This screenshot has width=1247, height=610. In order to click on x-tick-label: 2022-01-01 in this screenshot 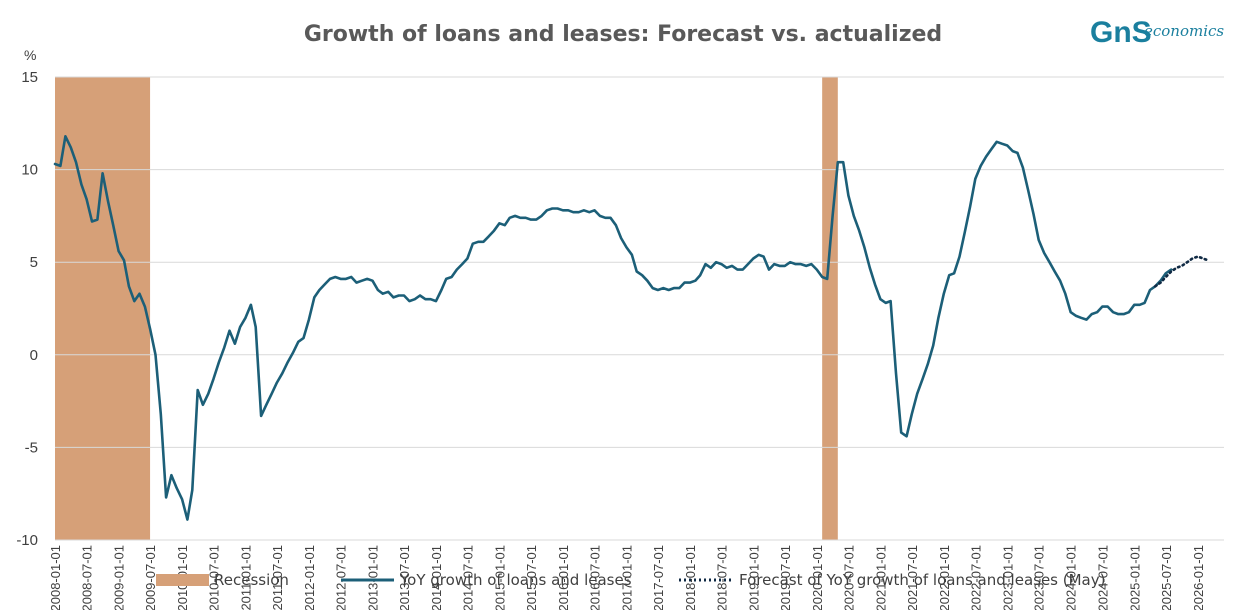, I will do `click(944, 577)`.